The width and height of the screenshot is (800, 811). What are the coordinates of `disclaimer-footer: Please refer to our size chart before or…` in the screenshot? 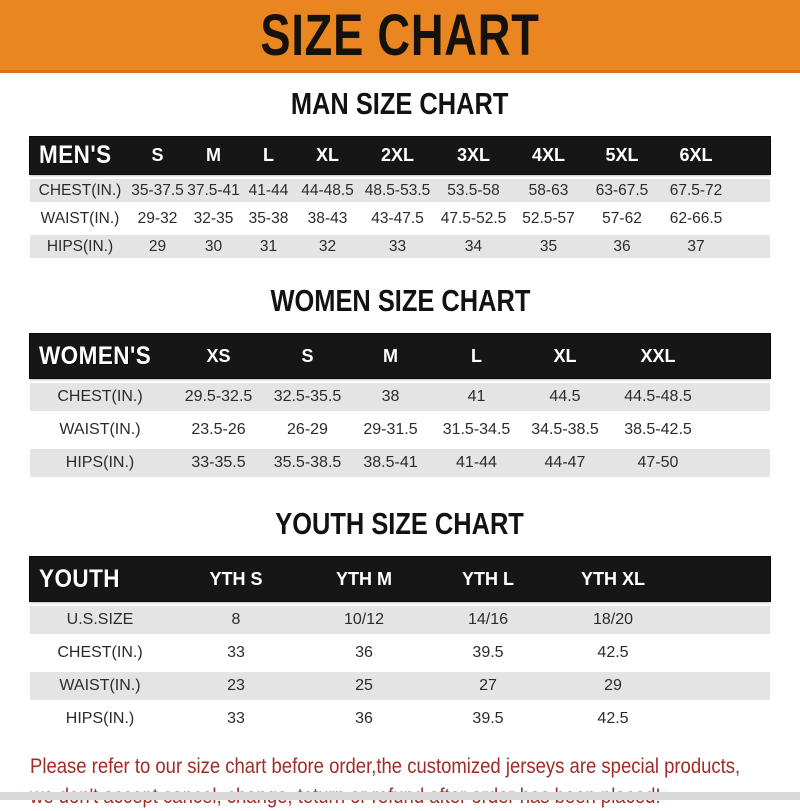 It's located at (415, 781).